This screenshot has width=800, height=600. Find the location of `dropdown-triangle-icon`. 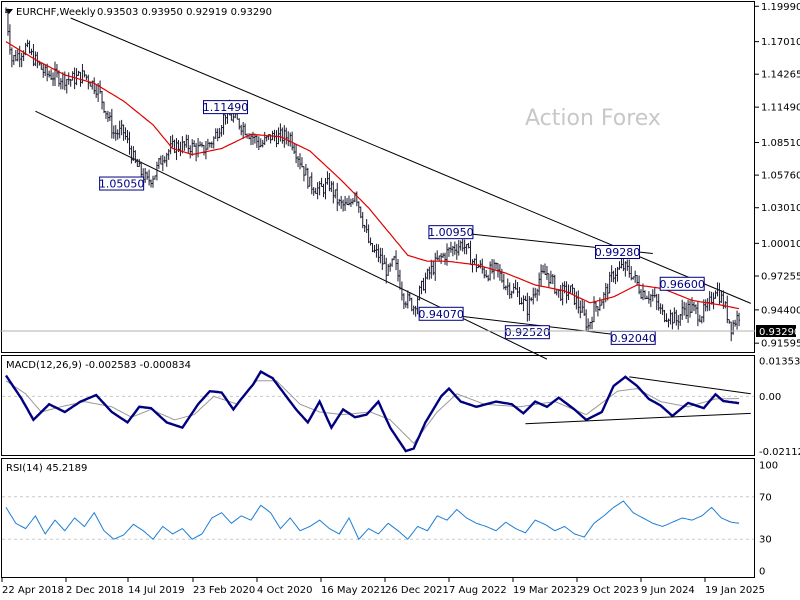

dropdown-triangle-icon is located at coordinates (9, 11).